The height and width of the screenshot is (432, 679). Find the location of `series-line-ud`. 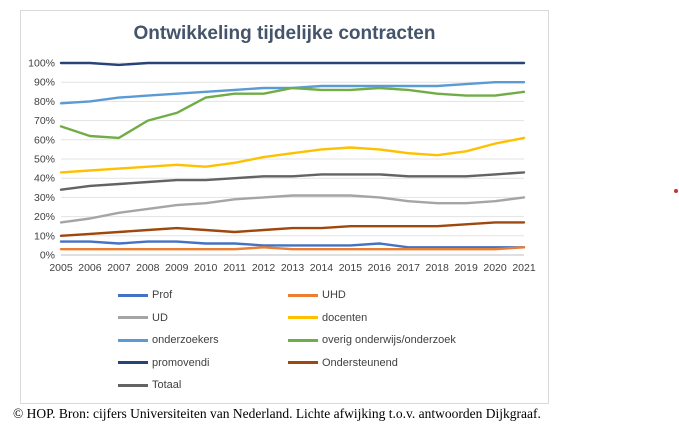

series-line-ud is located at coordinates (292, 209).